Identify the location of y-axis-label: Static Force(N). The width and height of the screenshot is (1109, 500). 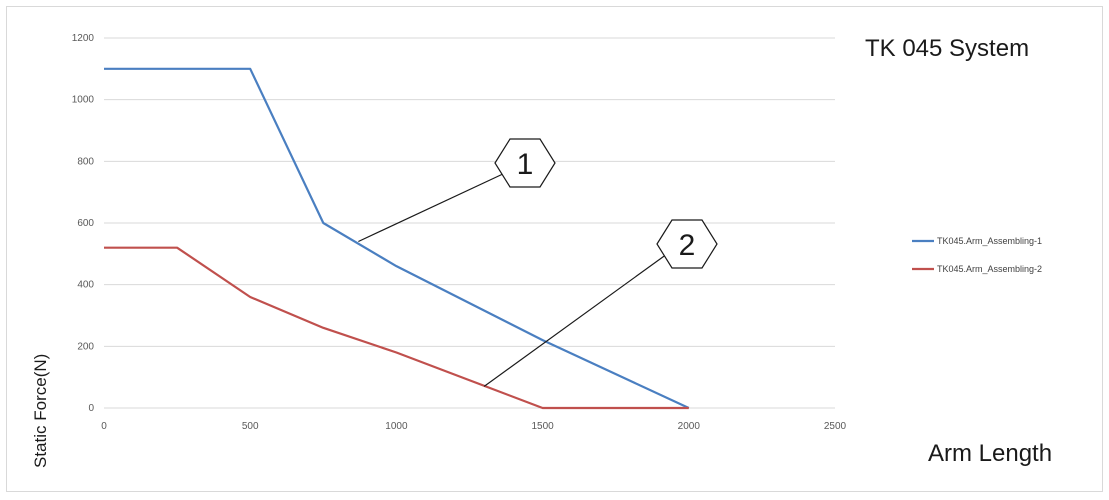
(40, 411).